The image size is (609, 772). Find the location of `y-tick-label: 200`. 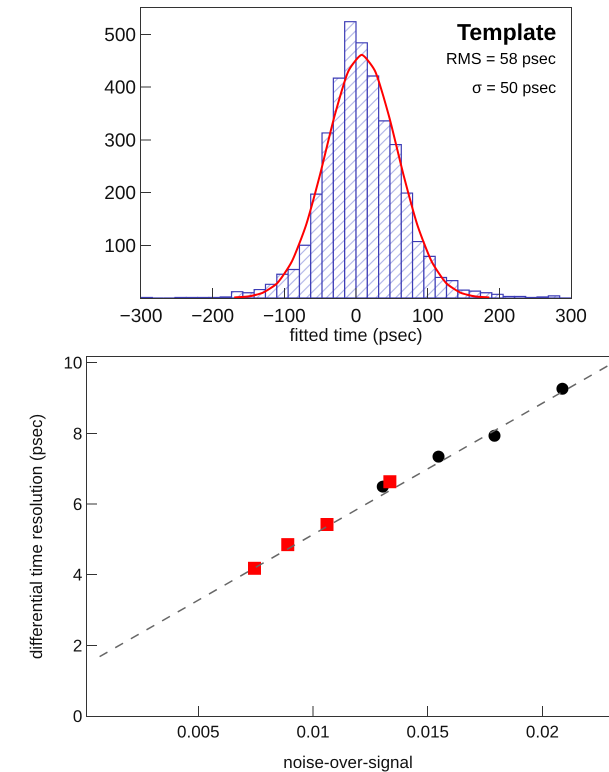

y-tick-label: 200 is located at coordinates (120, 193).